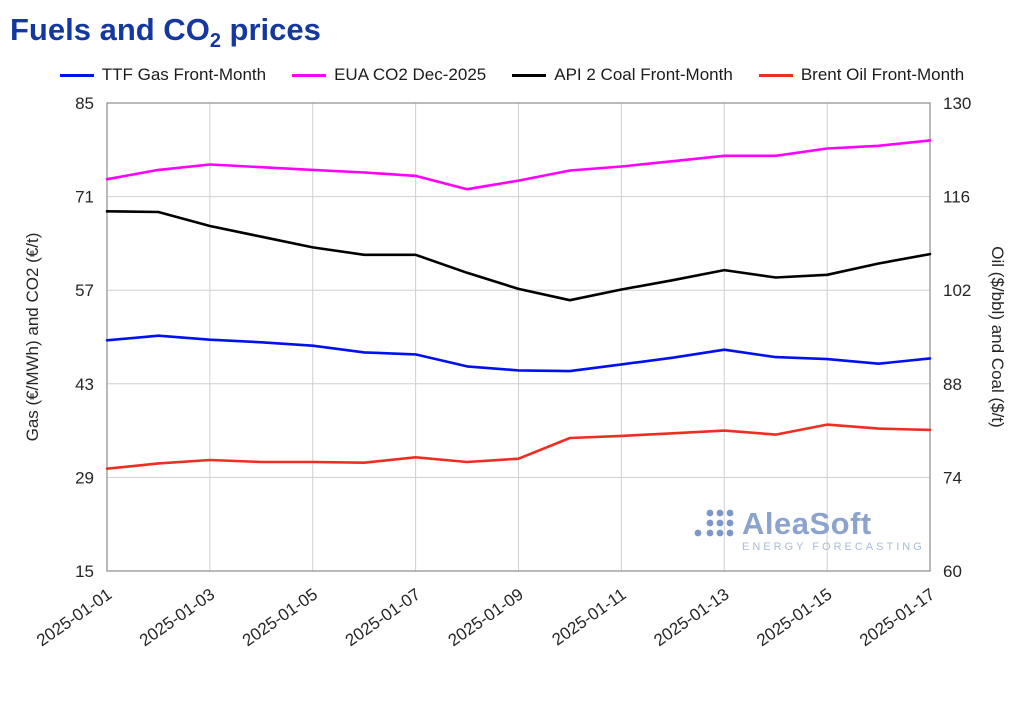  Describe the element at coordinates (177, 617) in the screenshot. I see `svg-text: 2025-01-03` at that location.